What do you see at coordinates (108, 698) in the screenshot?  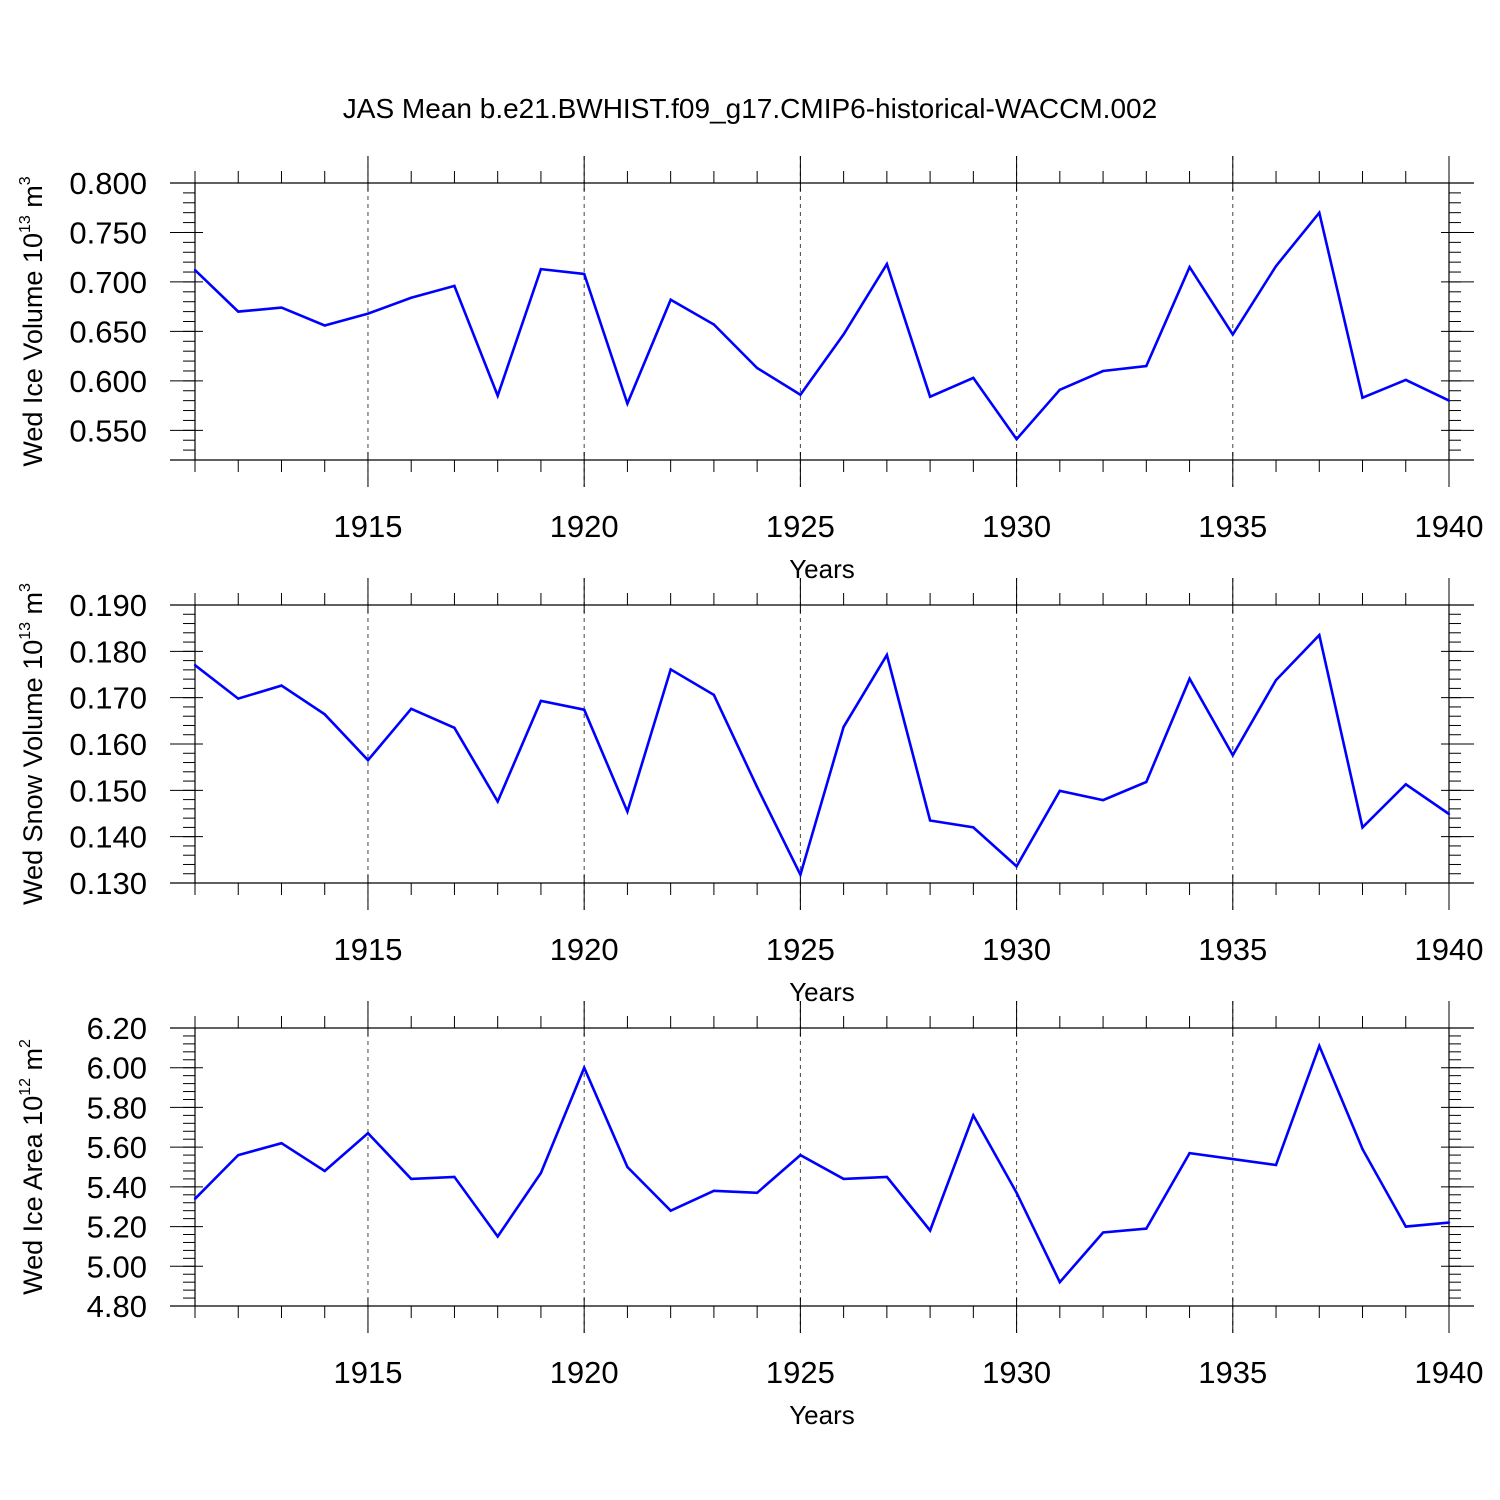 I see `y-tick-label: 0.170` at bounding box center [108, 698].